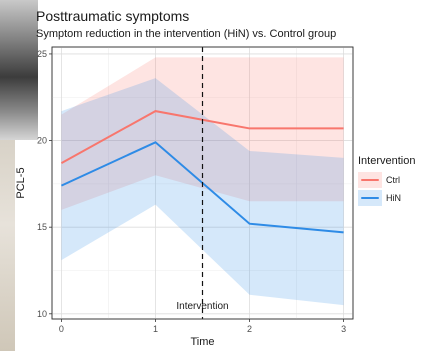 The width and height of the screenshot is (433, 351). I want to click on x-tick-label-1: 1, so click(155, 329).